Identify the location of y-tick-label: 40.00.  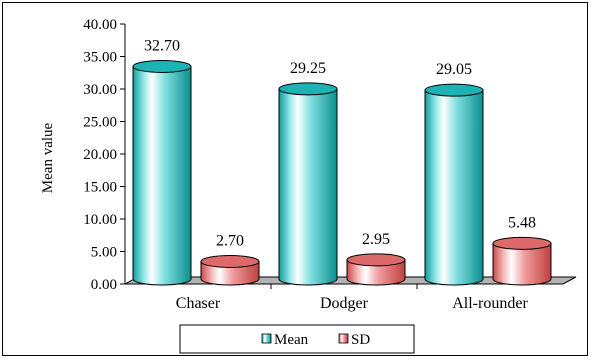
(100, 25).